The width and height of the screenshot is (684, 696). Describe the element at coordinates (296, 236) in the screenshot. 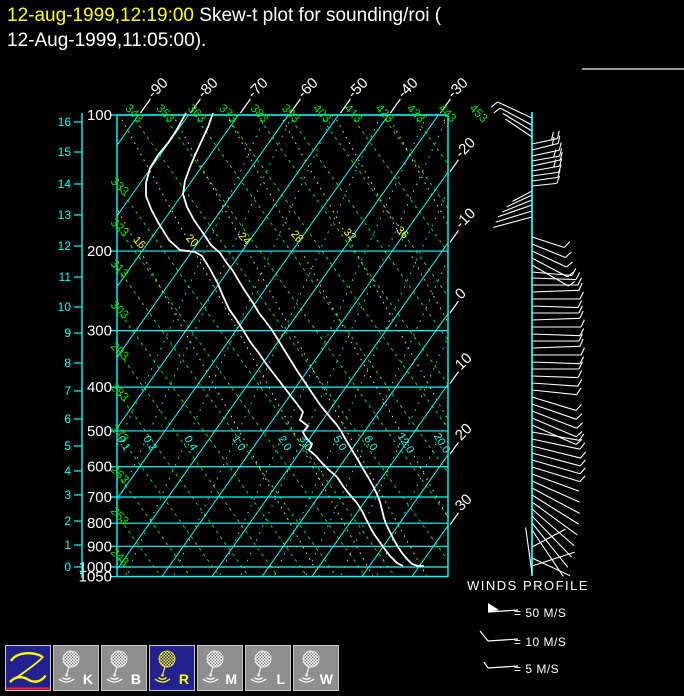

I see `moist-label-28: 28` at that location.